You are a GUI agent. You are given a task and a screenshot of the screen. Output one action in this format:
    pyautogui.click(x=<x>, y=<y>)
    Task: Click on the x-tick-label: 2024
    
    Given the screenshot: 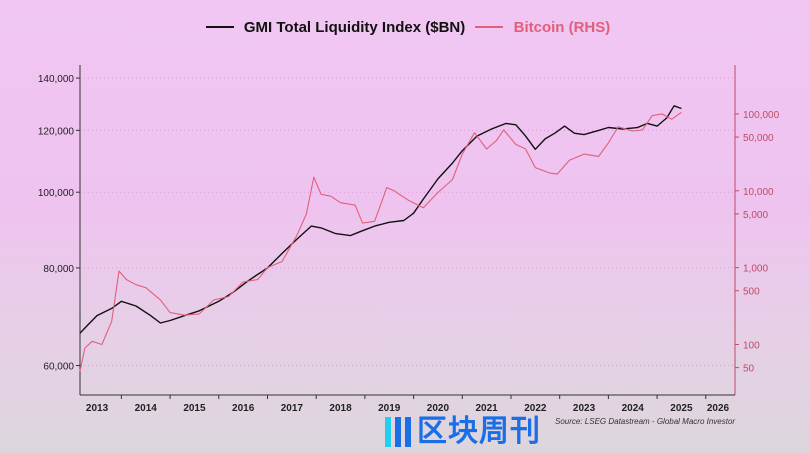 What is the action you would take?
    pyautogui.click(x=633, y=408)
    